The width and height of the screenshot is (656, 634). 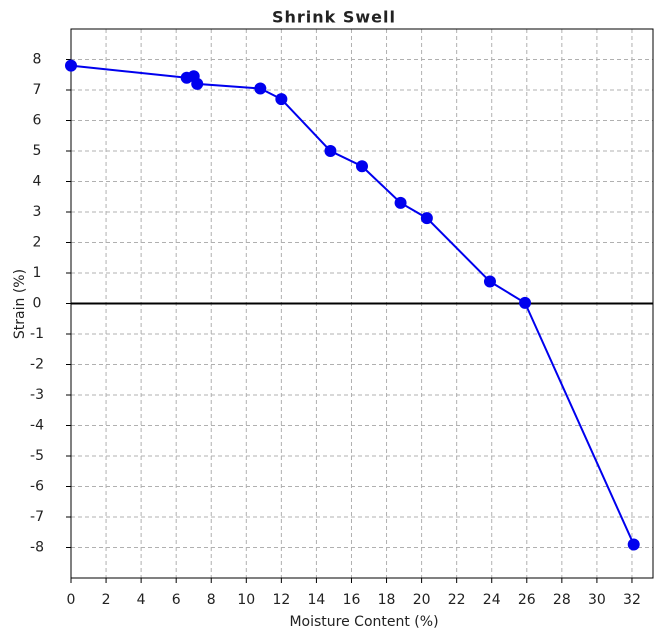 What do you see at coordinates (37, 121) in the screenshot?
I see `y-tick-label: 6` at bounding box center [37, 121].